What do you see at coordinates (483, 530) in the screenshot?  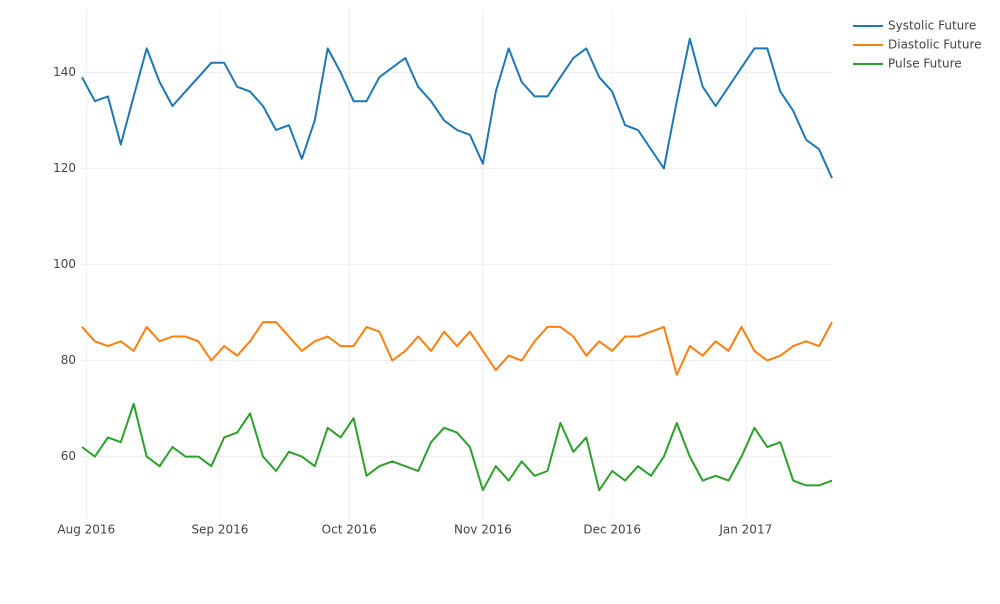 I see `x-tick-label: Nov 2016` at bounding box center [483, 530].